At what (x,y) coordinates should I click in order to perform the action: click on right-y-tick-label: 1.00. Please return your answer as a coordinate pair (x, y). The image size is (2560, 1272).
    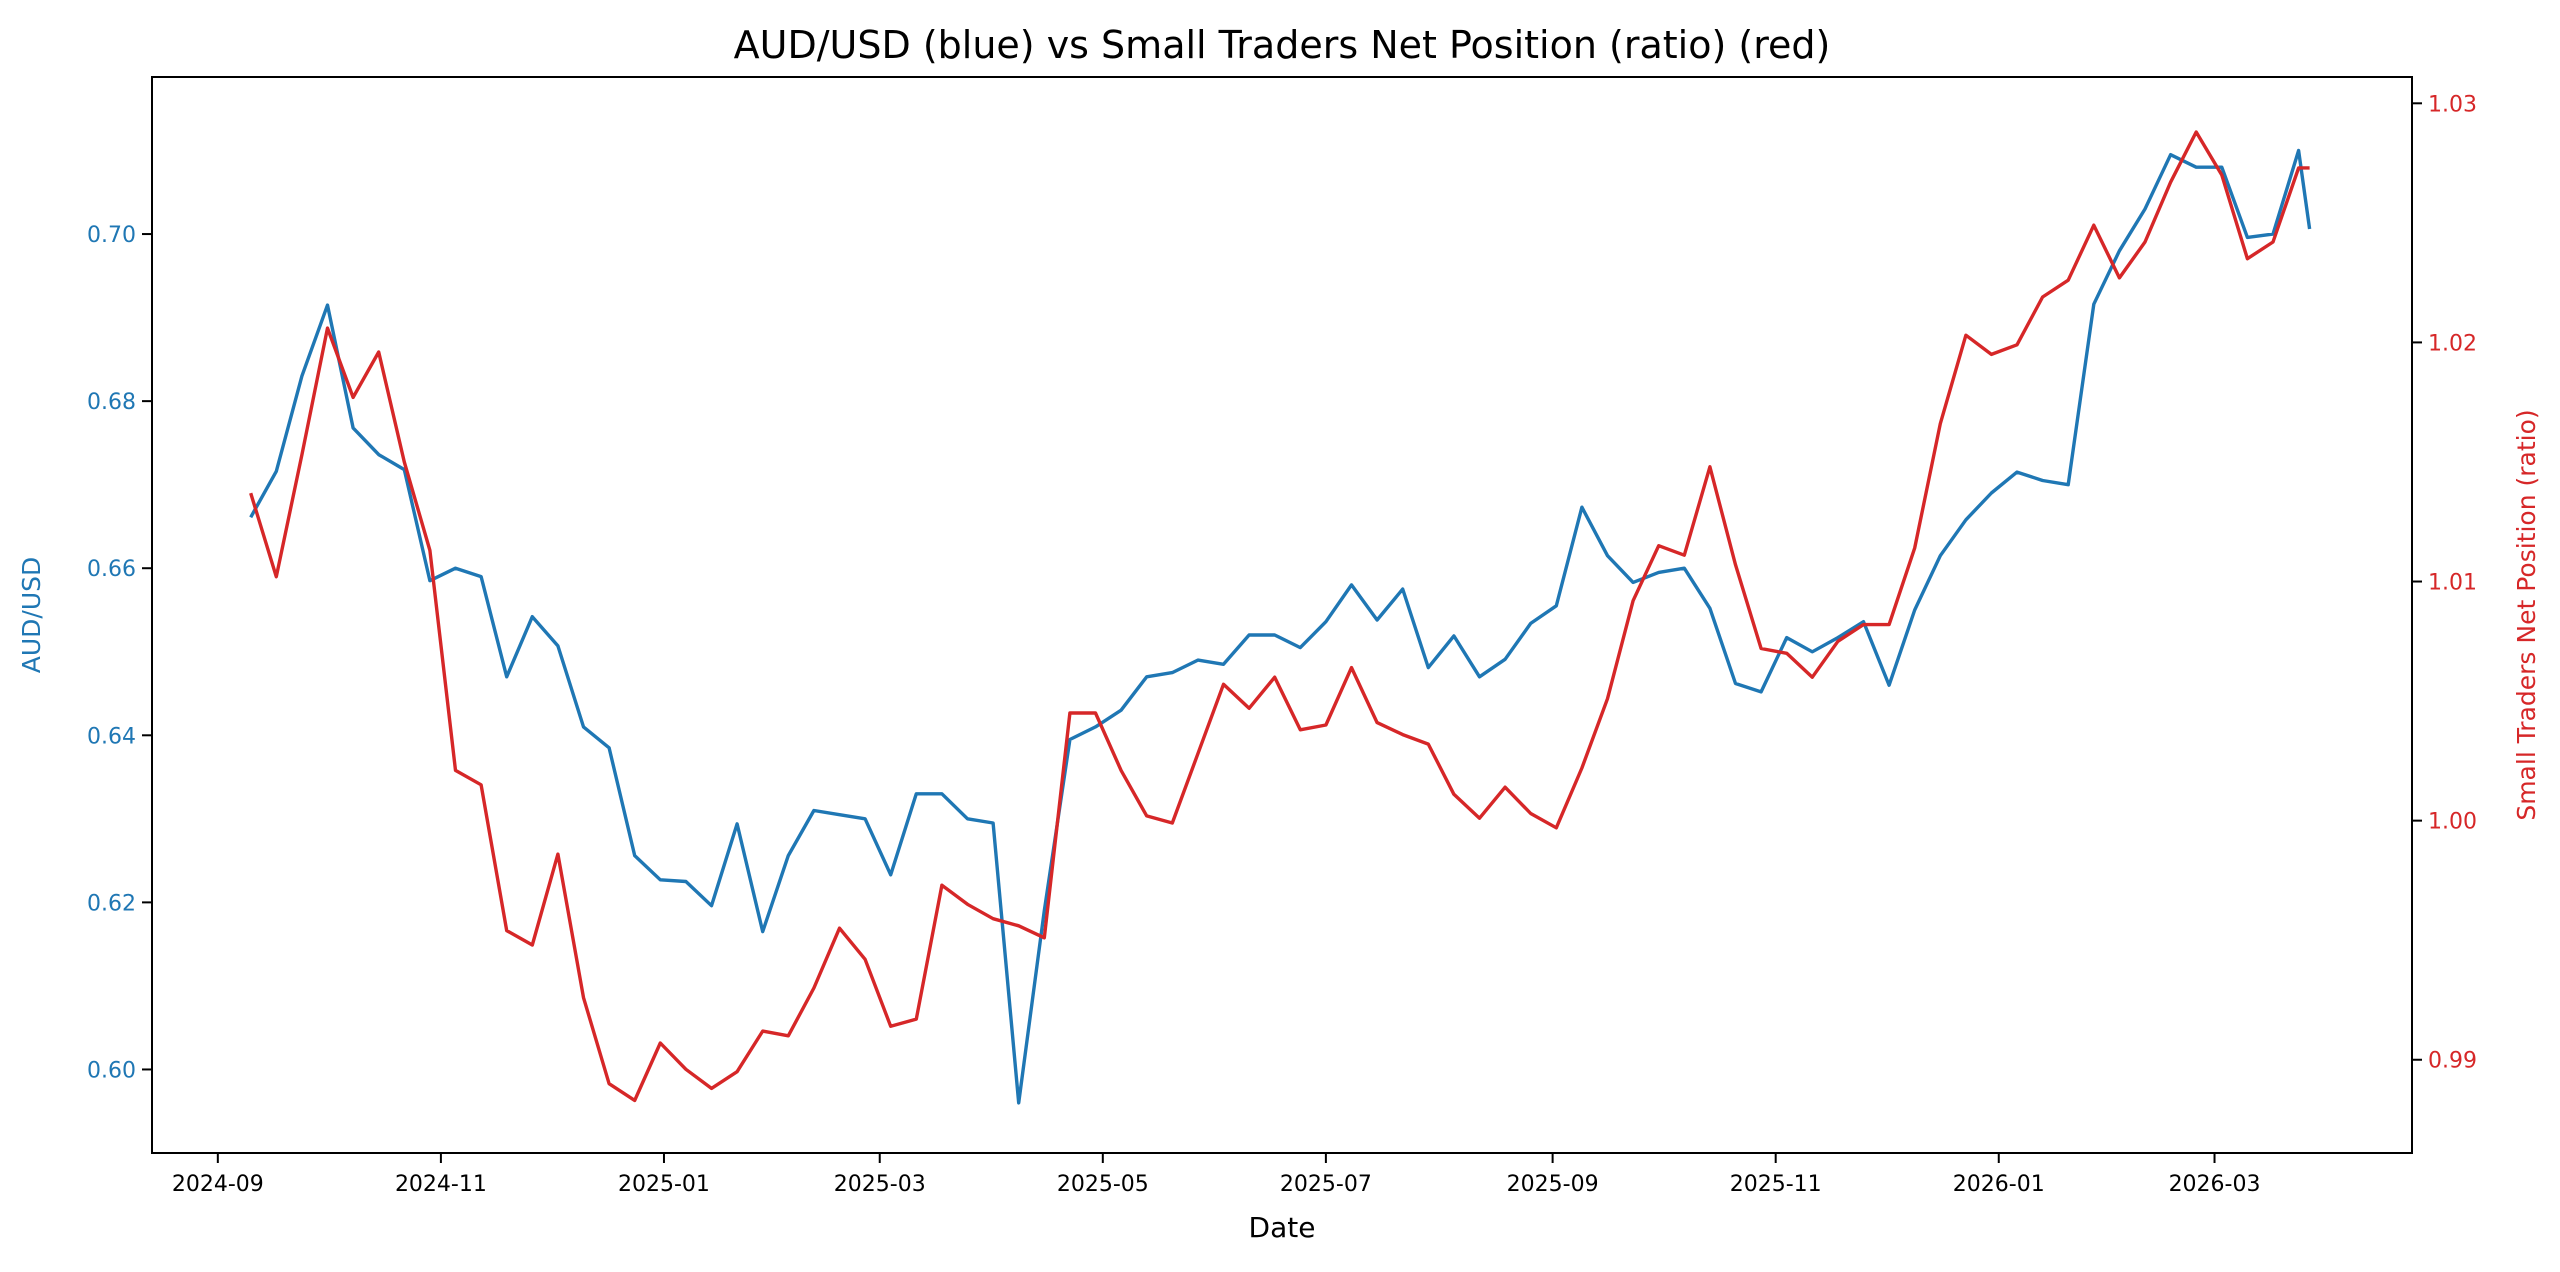
    Looking at the image, I should click on (2452, 822).